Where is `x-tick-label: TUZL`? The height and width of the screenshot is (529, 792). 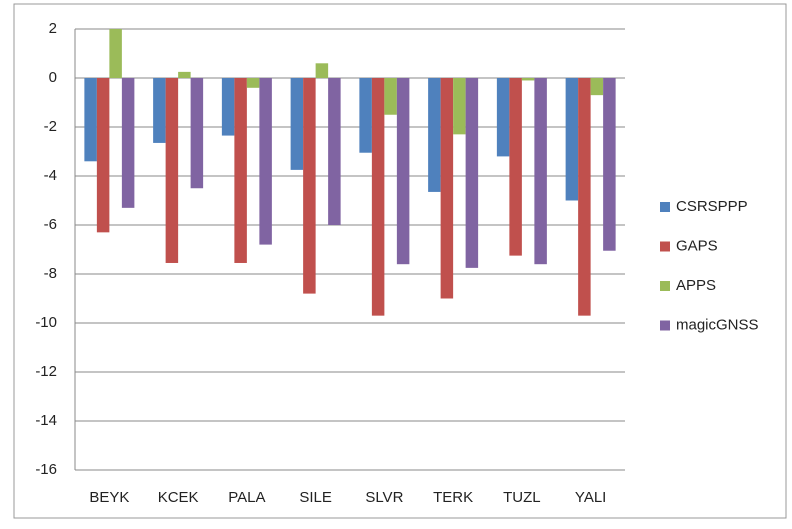 x-tick-label: TUZL is located at coordinates (522, 497).